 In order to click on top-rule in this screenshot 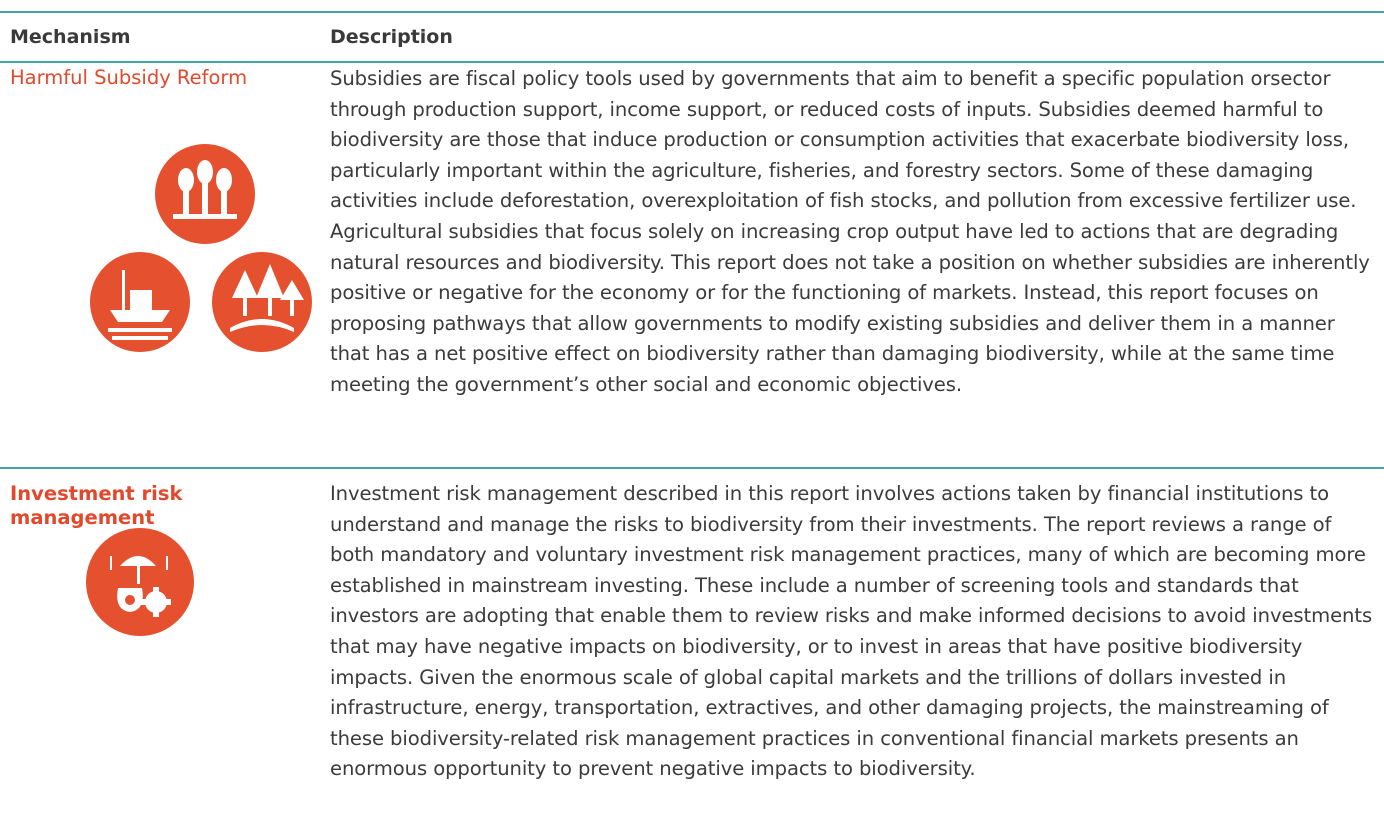, I will do `click(692, 12)`.